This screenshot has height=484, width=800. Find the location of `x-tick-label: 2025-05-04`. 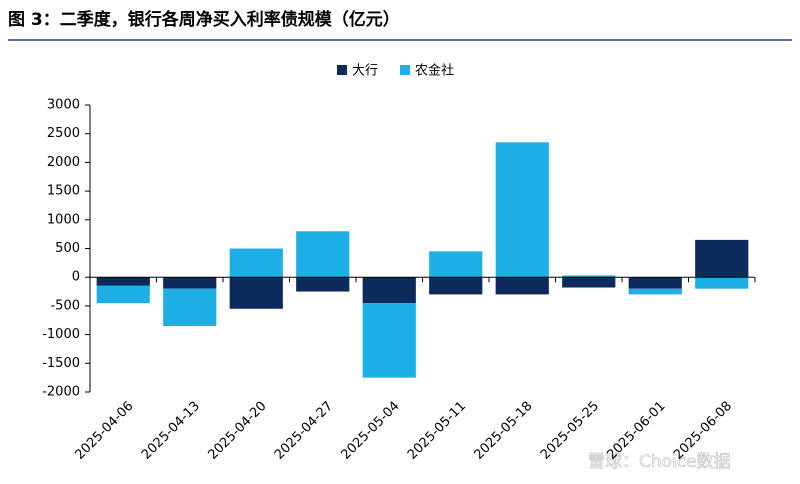

x-tick-label: 2025-05-04 is located at coordinates (371, 431).